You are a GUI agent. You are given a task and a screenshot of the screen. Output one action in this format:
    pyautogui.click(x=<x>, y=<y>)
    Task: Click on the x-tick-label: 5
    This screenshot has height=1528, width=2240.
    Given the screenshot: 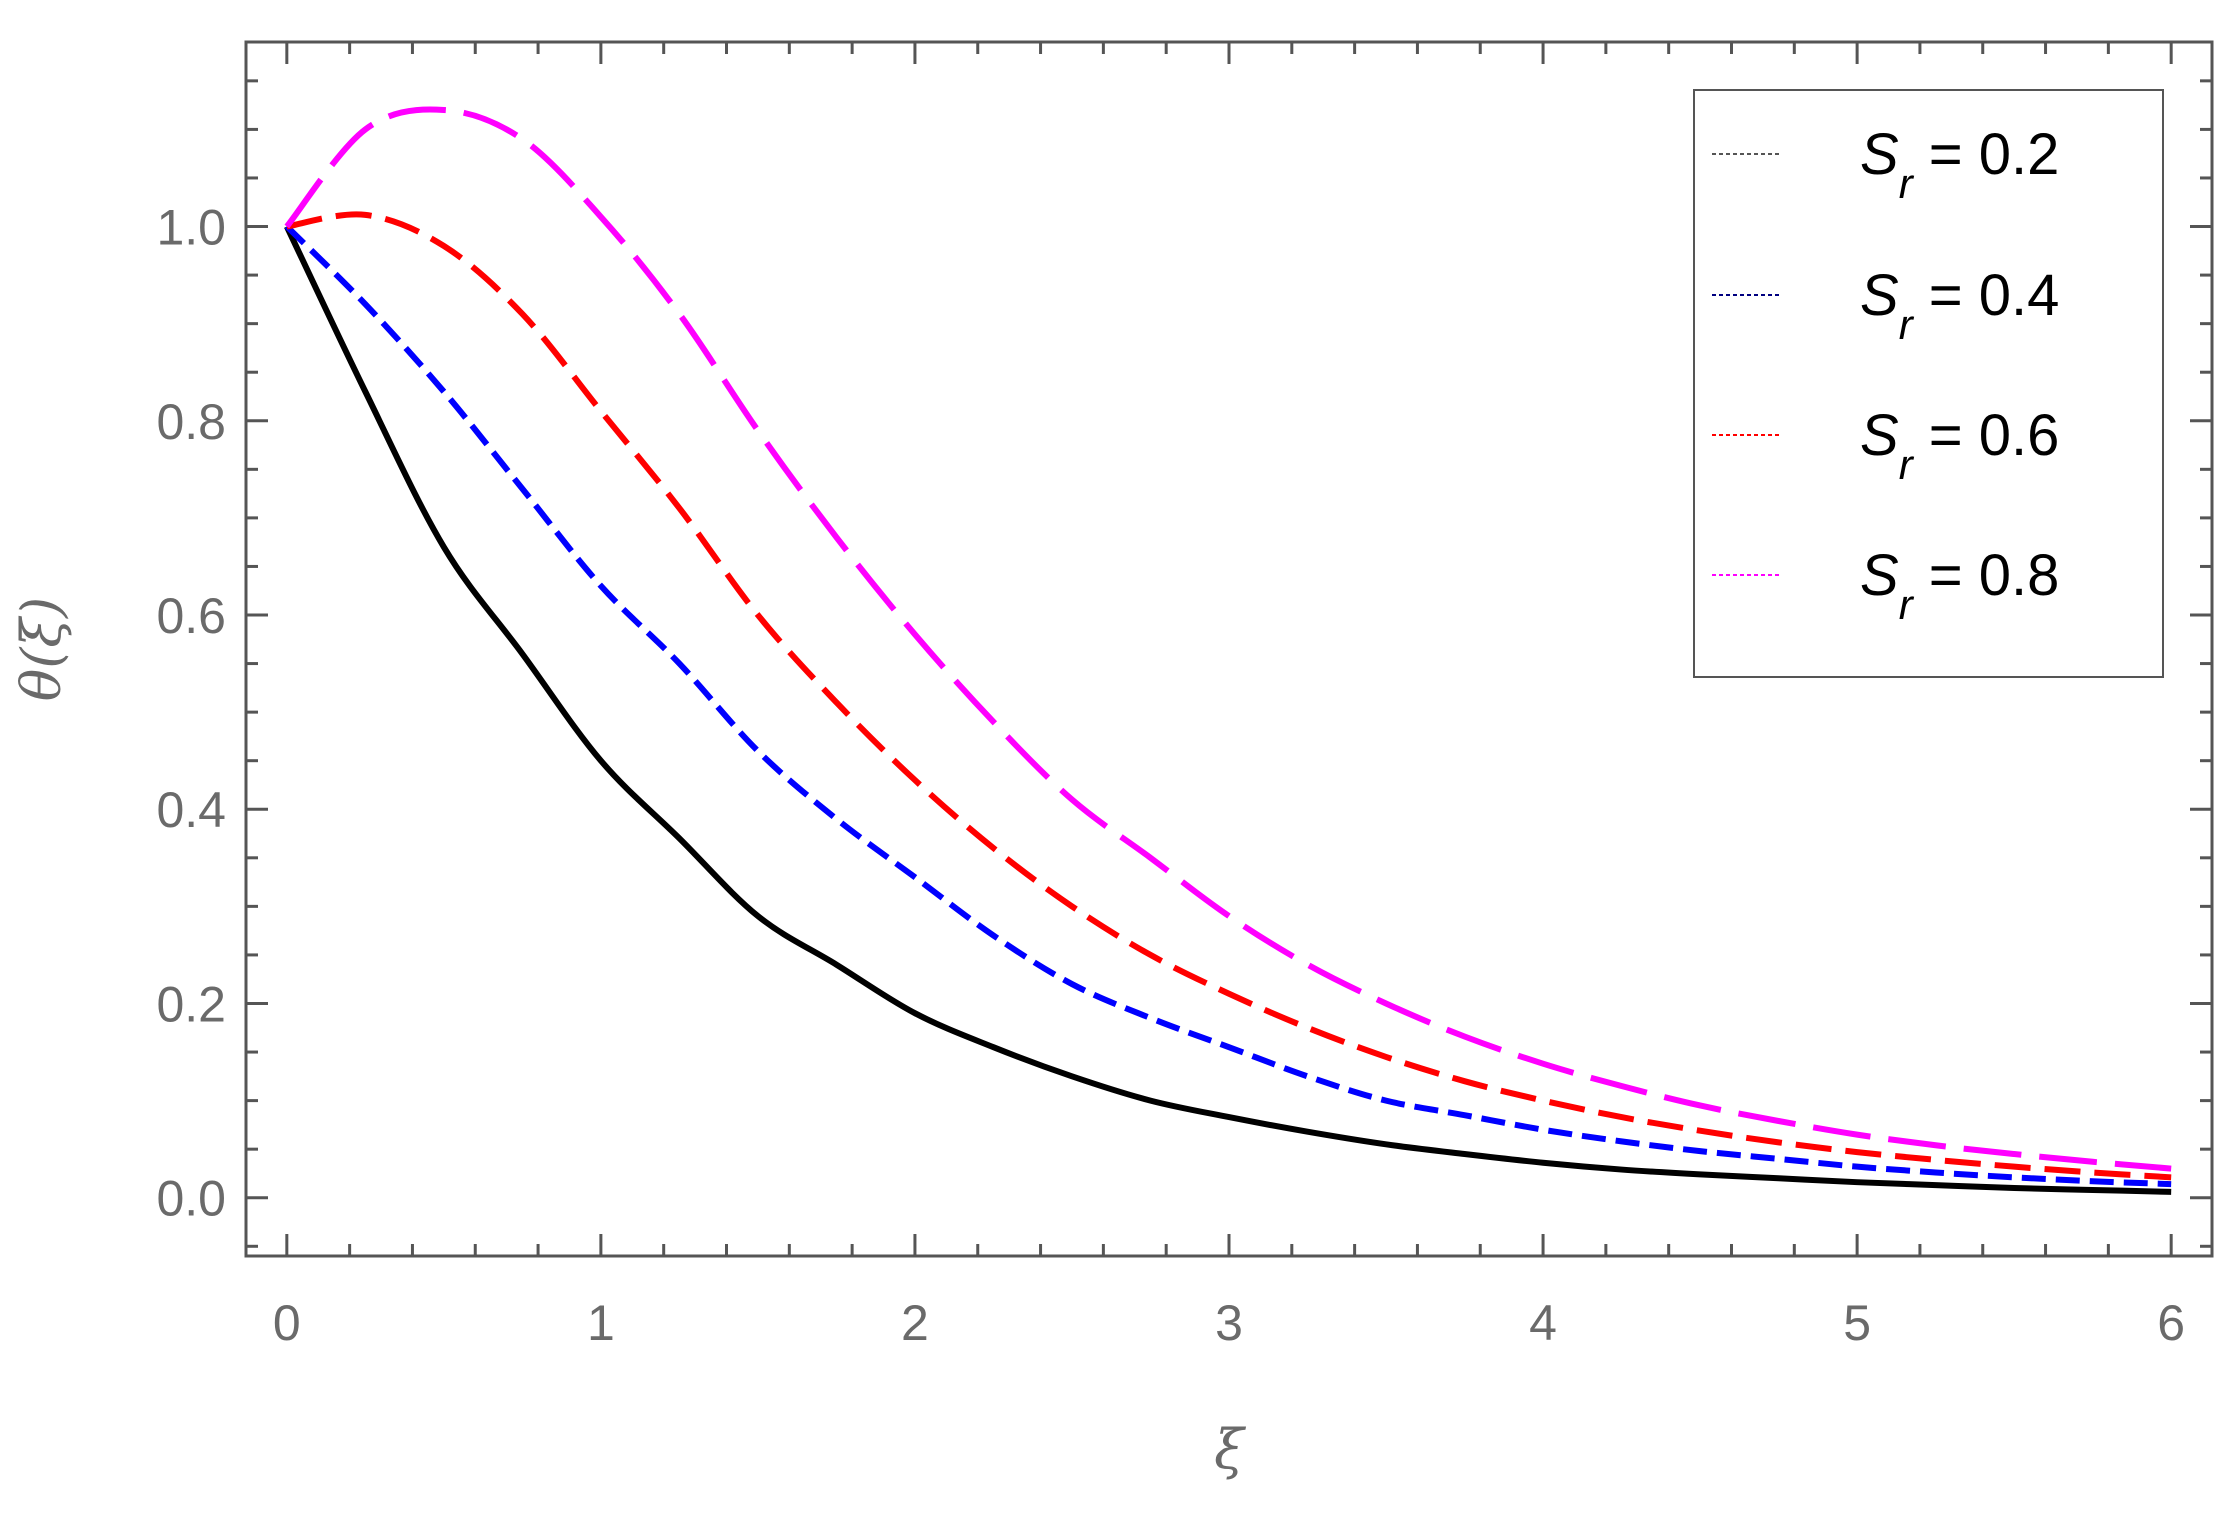 What is the action you would take?
    pyautogui.click(x=1857, y=1323)
    